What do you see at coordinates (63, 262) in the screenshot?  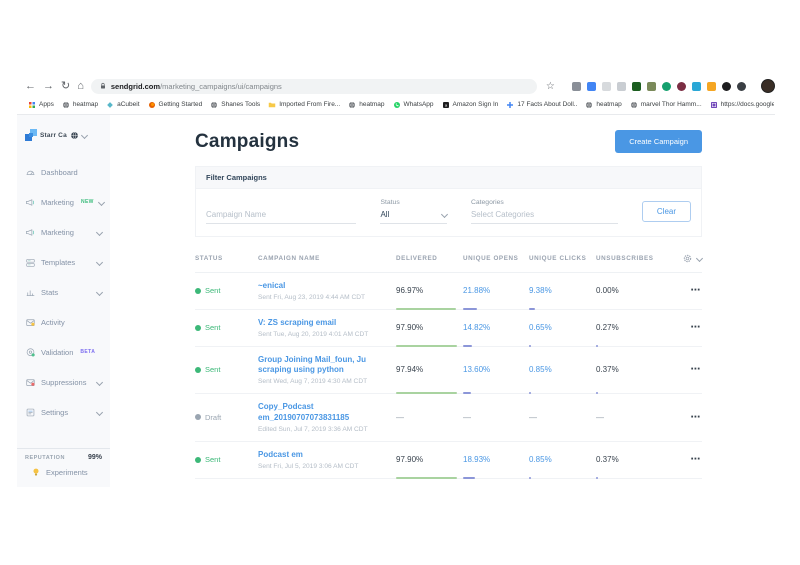 I see `sidebar-item: Templates` at bounding box center [63, 262].